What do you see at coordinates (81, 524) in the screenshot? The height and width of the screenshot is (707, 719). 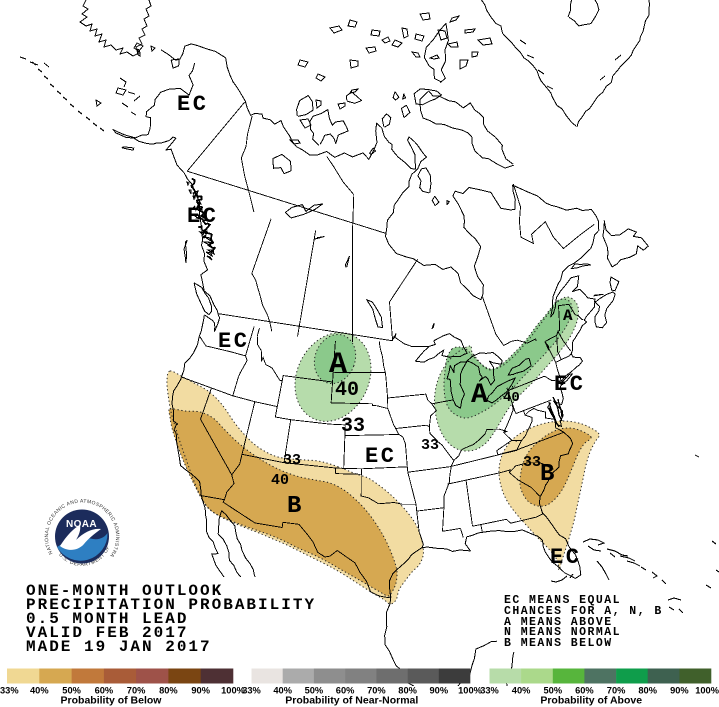 I see `svg-text: NOAA` at bounding box center [81, 524].